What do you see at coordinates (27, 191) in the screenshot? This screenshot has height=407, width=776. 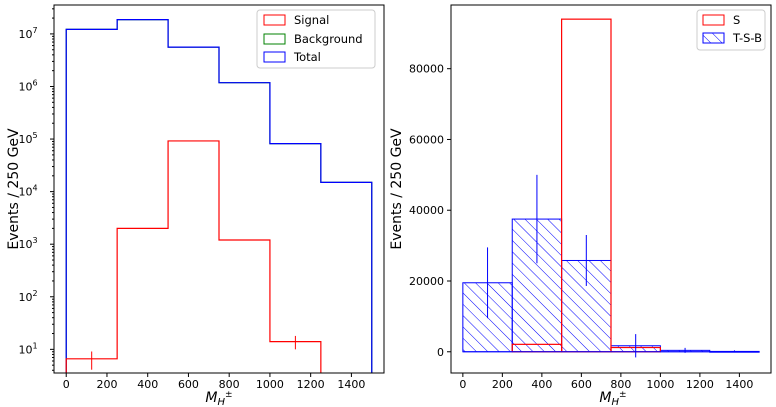 I see `left-y-tick-label: 10⁴` at bounding box center [27, 191].